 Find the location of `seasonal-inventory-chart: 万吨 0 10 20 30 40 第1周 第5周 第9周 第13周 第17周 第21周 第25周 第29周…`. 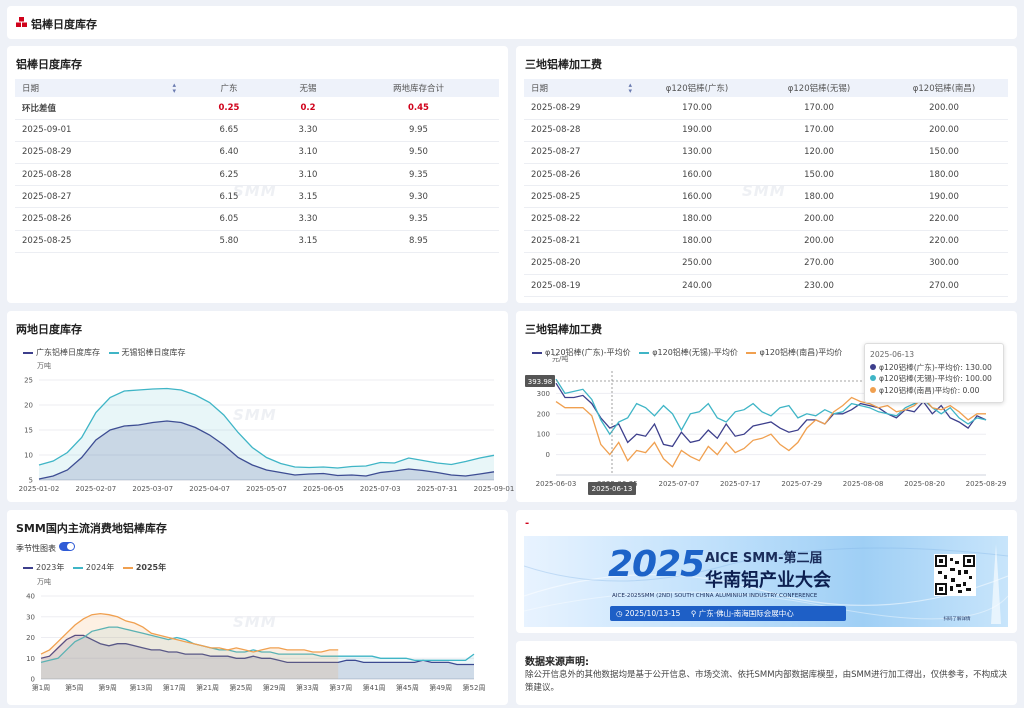

seasonal-inventory-chart: 万吨 0 10 20 30 40 第1周 第5周 第9周 第13周 第17周 第21周 第25周 第29周… is located at coordinates (256, 634).